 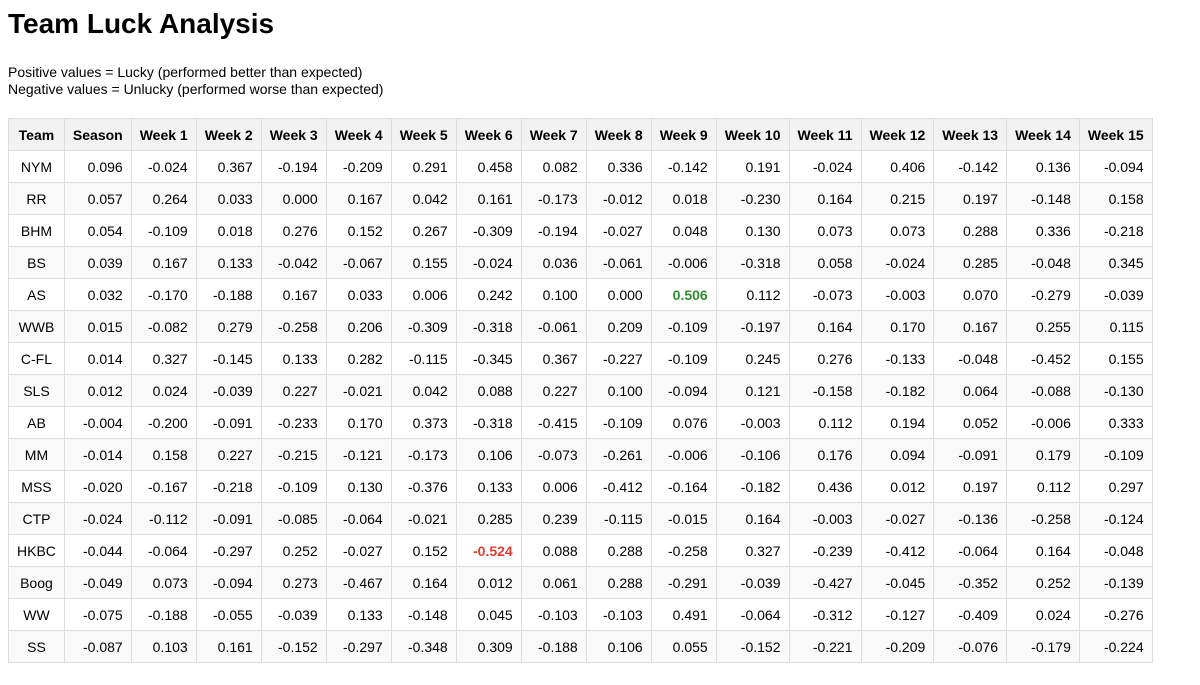 I want to click on team-cell: Boog, so click(x=36, y=582).